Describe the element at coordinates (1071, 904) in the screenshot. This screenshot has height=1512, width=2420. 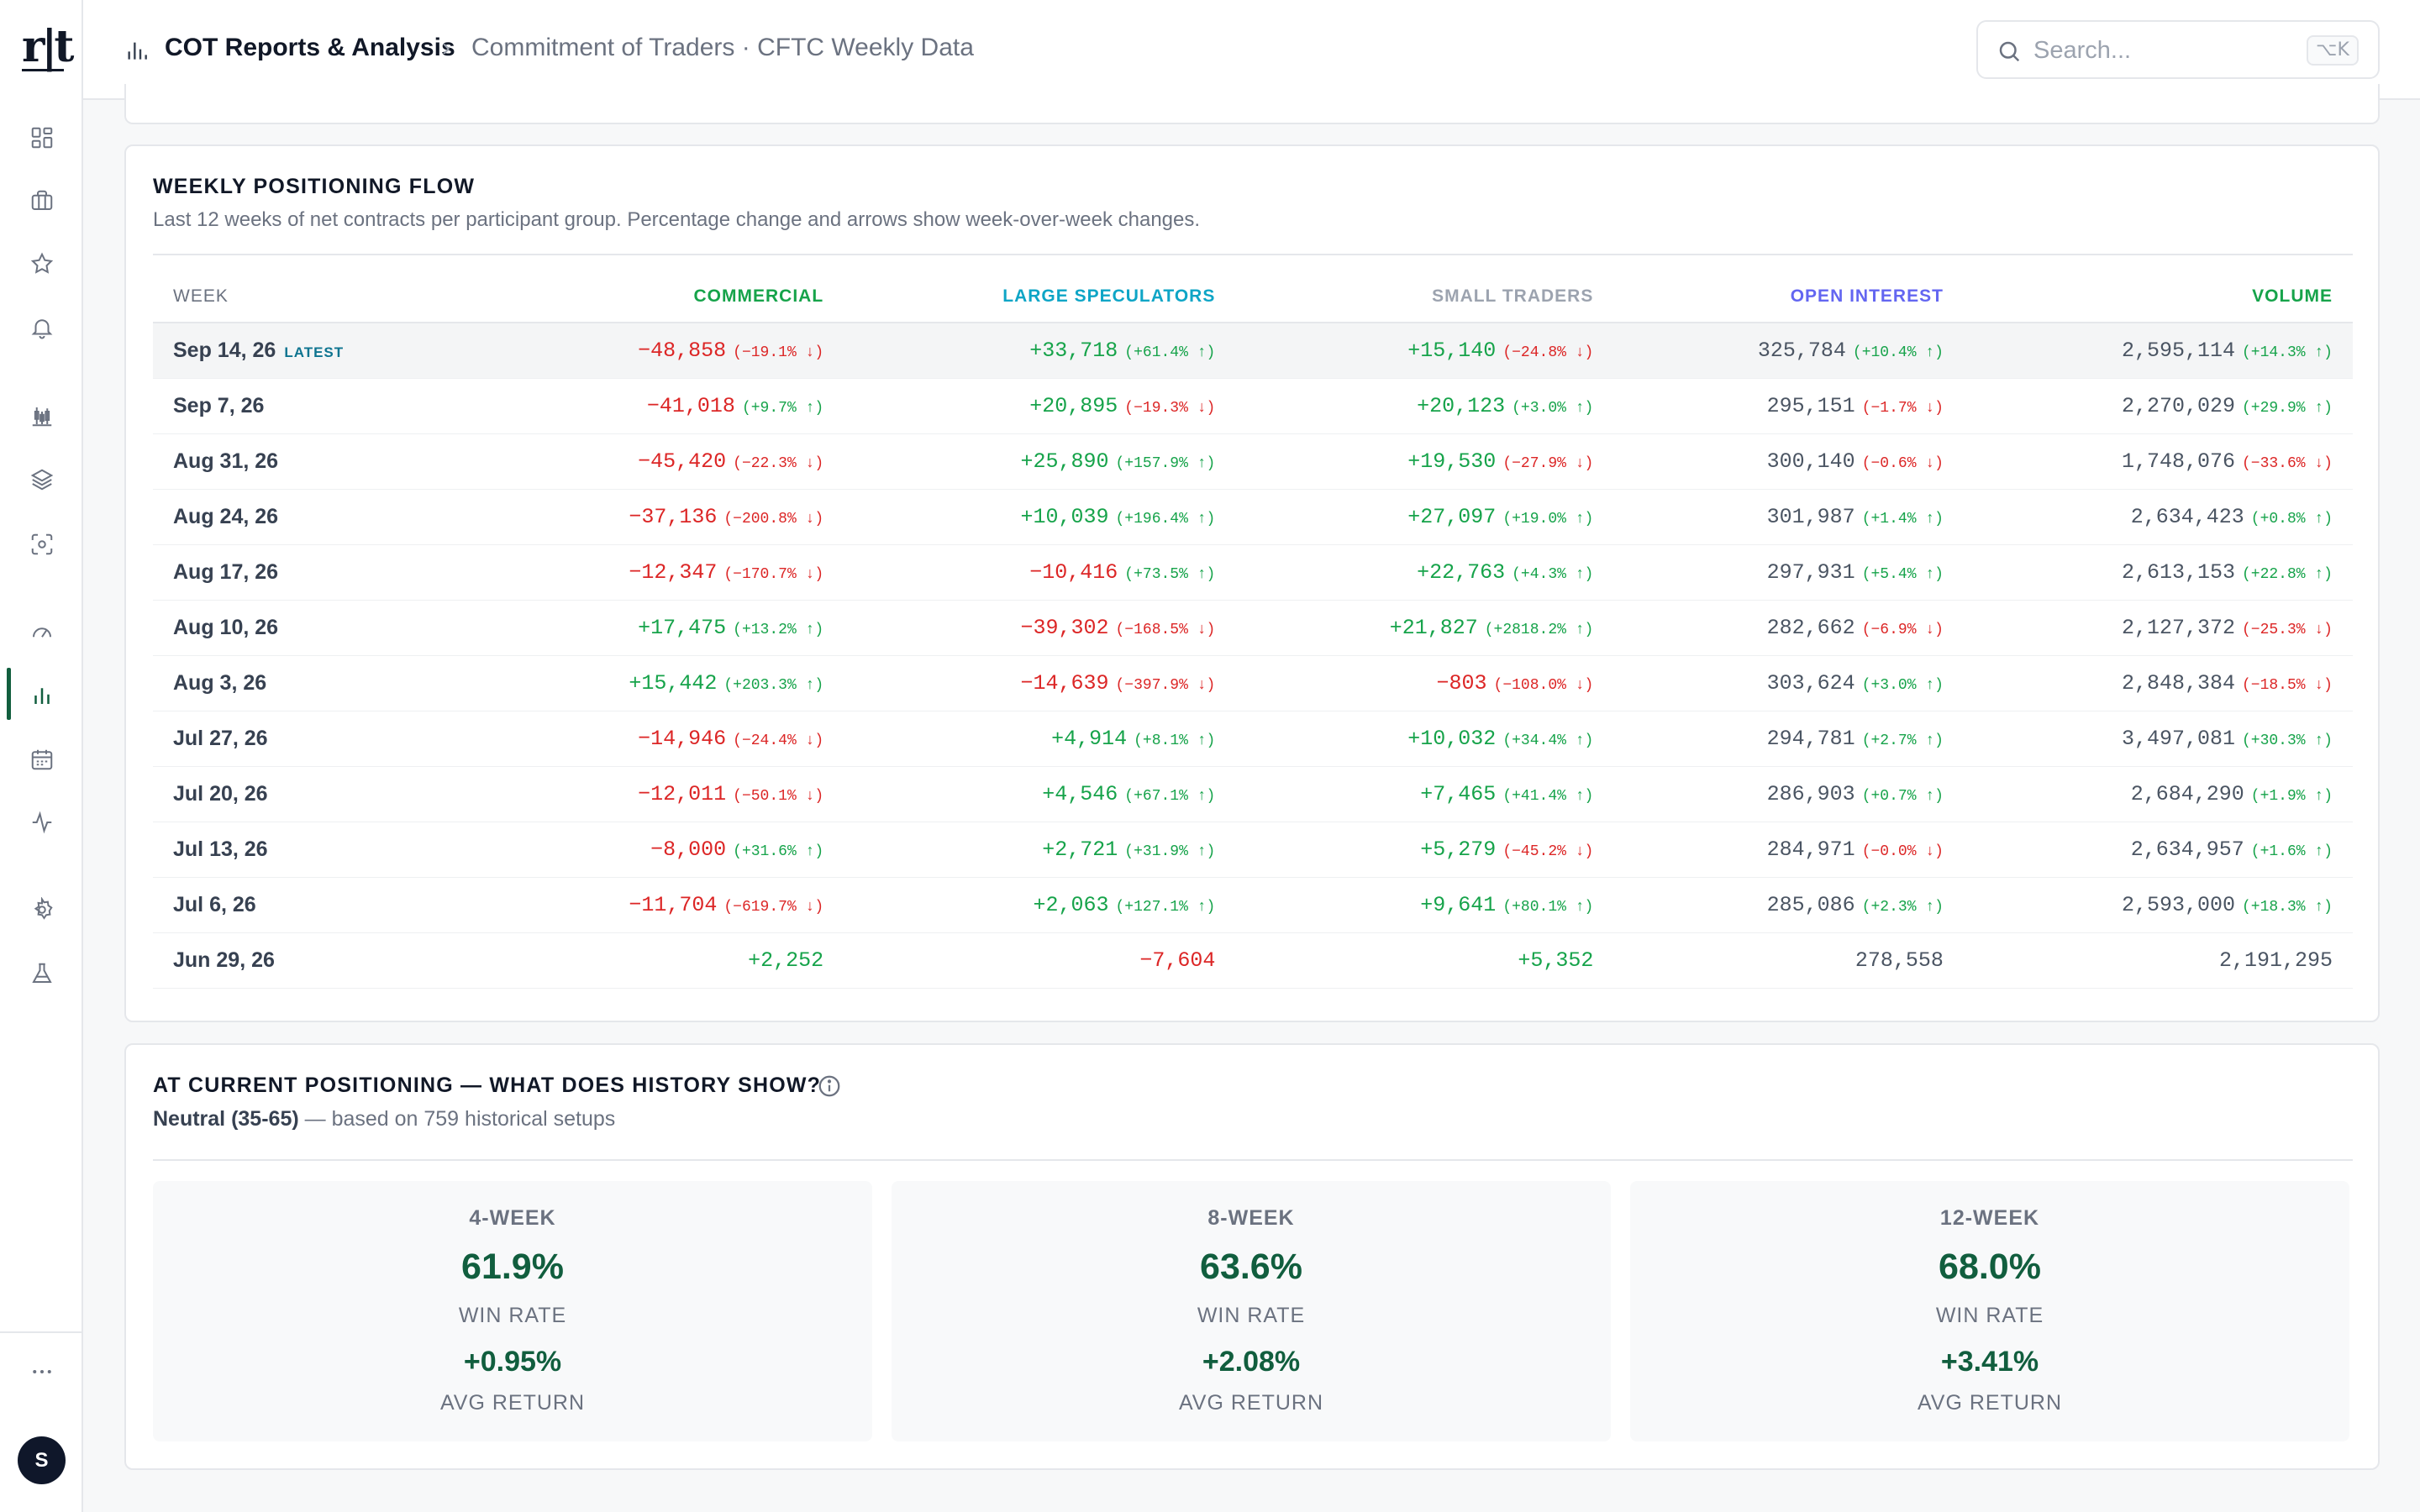
I see `large-value: +2,063` at that location.